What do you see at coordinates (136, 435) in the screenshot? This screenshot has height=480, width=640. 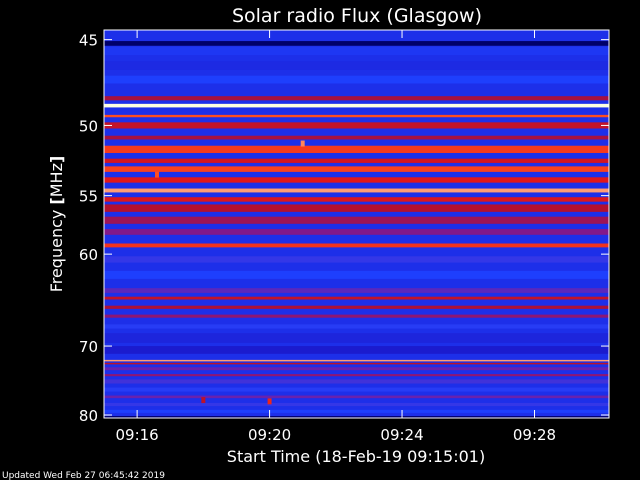 I see `x-tick-label: 09:16` at bounding box center [136, 435].